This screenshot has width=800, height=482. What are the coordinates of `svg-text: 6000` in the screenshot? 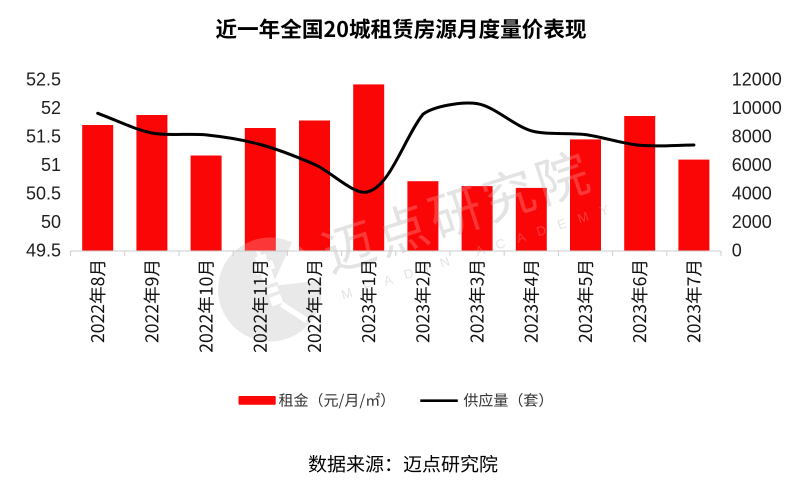 It's located at (752, 165).